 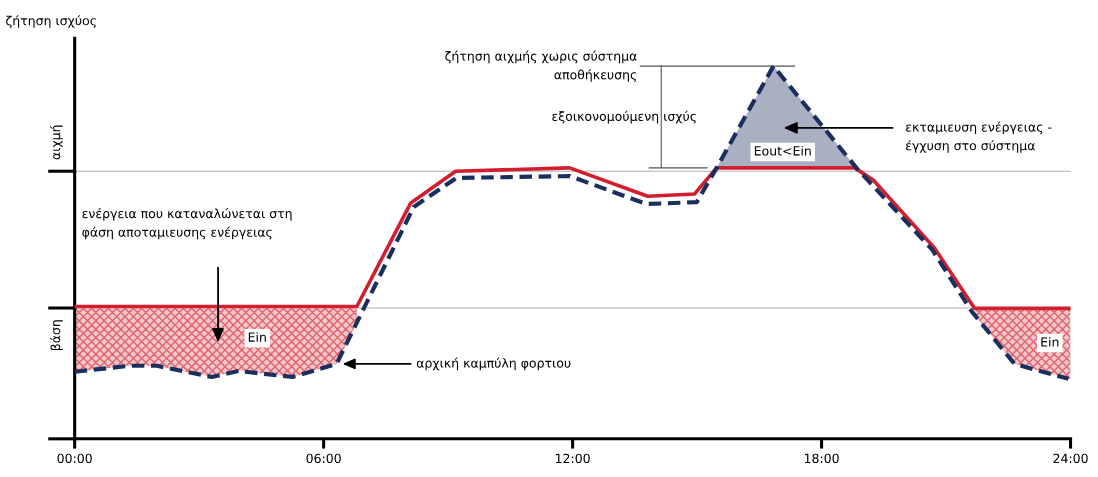 I want to click on annotation: αρχική καμπύλη φορτιου, so click(x=493, y=364).